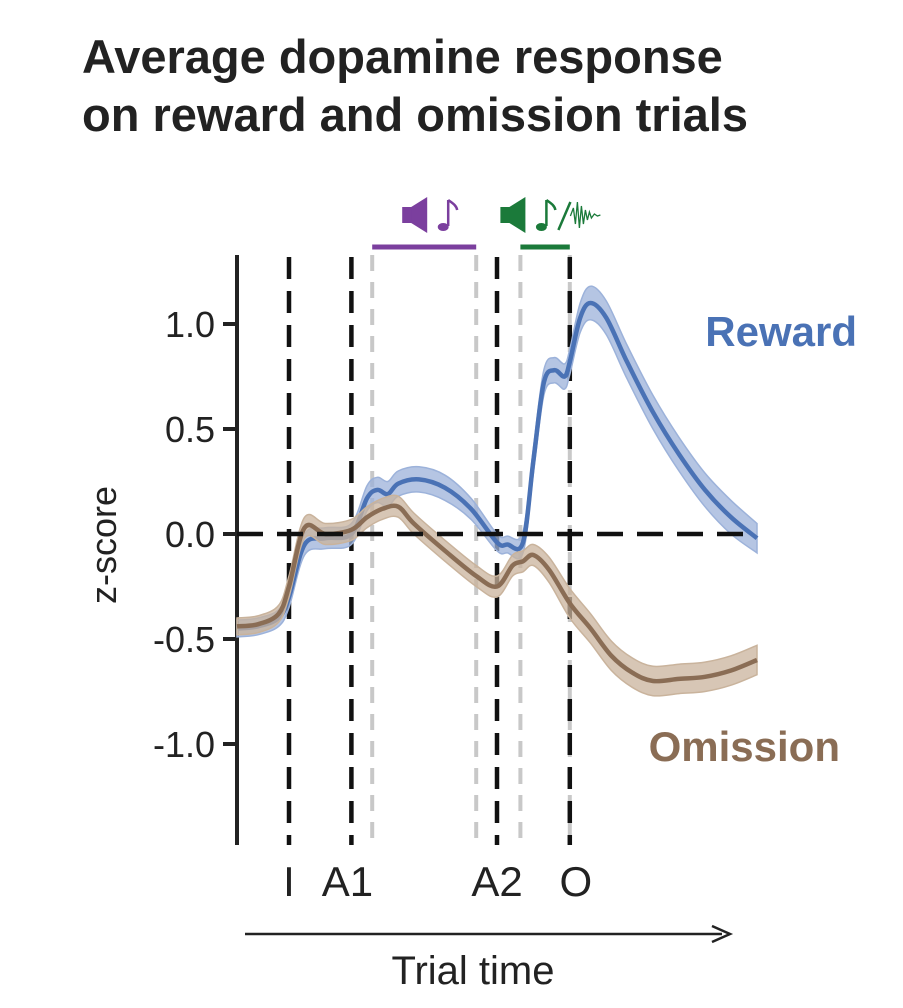 The width and height of the screenshot is (903, 1008). What do you see at coordinates (103, 545) in the screenshot?
I see `y-axis-label: z-score` at bounding box center [103, 545].